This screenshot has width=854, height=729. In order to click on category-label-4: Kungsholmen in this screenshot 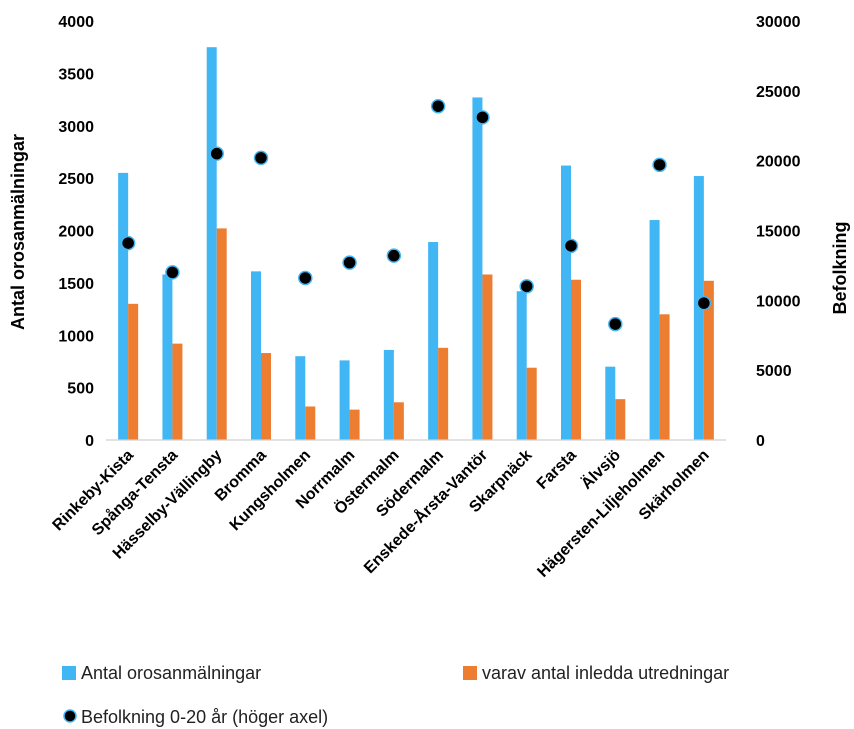, I will do `click(270, 490)`.